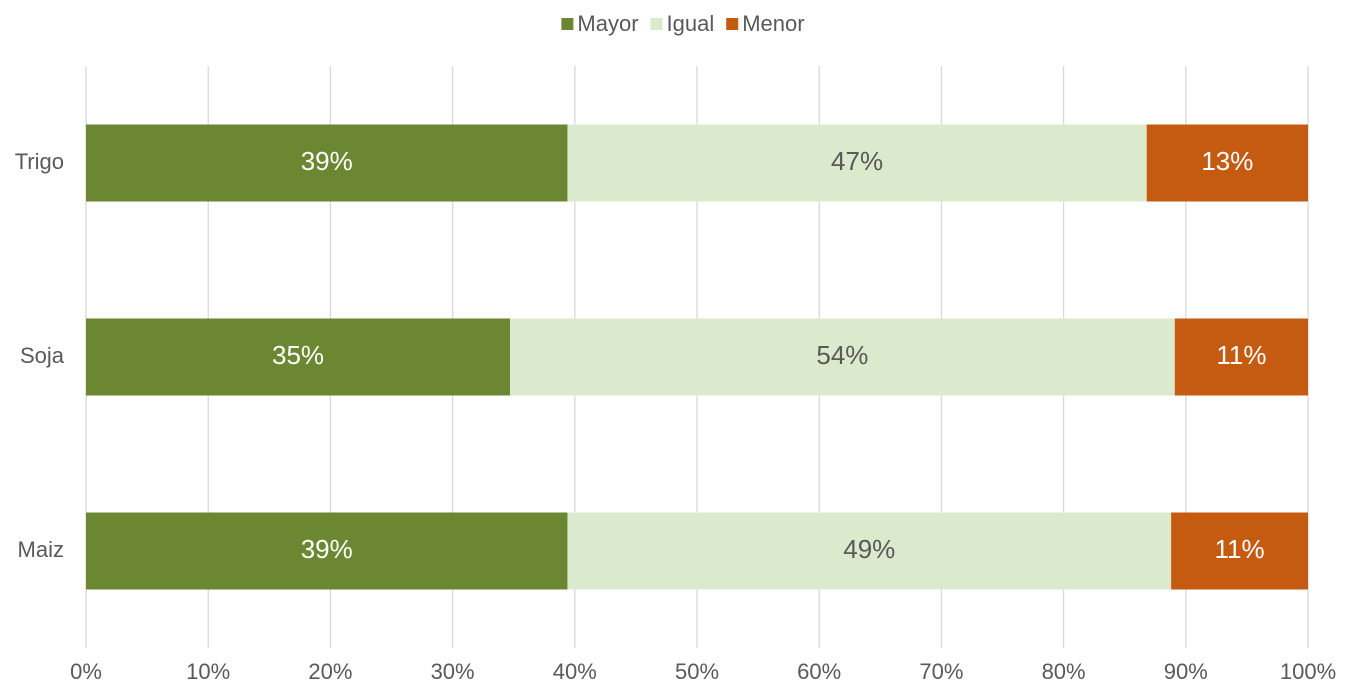 This screenshot has width=1355, height=688. Describe the element at coordinates (1064, 671) in the screenshot. I see `x-tick-label: 80%` at that location.